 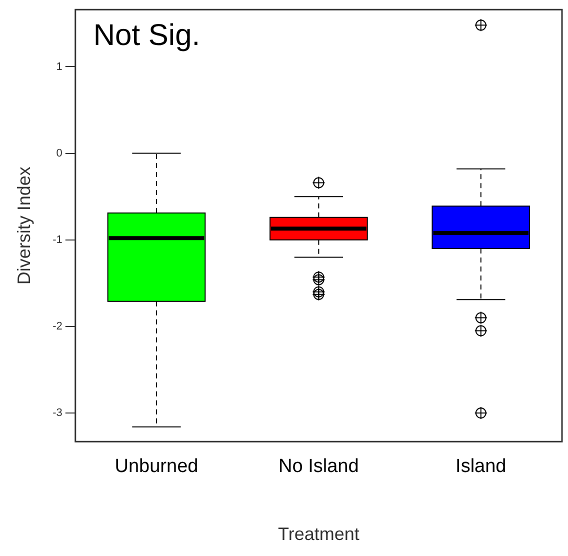 What do you see at coordinates (318, 467) in the screenshot?
I see `x-tick-label: No Island` at bounding box center [318, 467].